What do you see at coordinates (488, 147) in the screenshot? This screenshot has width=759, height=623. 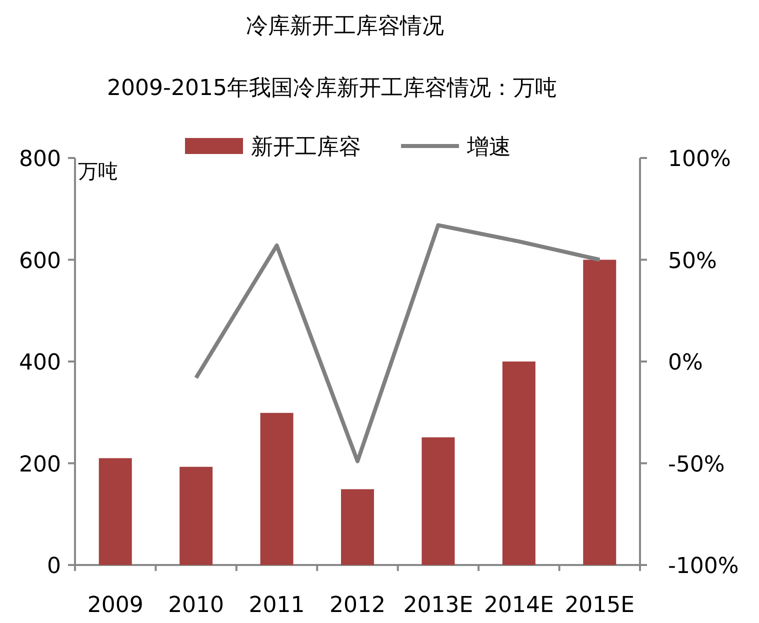 I see `legend-label: 增速` at bounding box center [488, 147].